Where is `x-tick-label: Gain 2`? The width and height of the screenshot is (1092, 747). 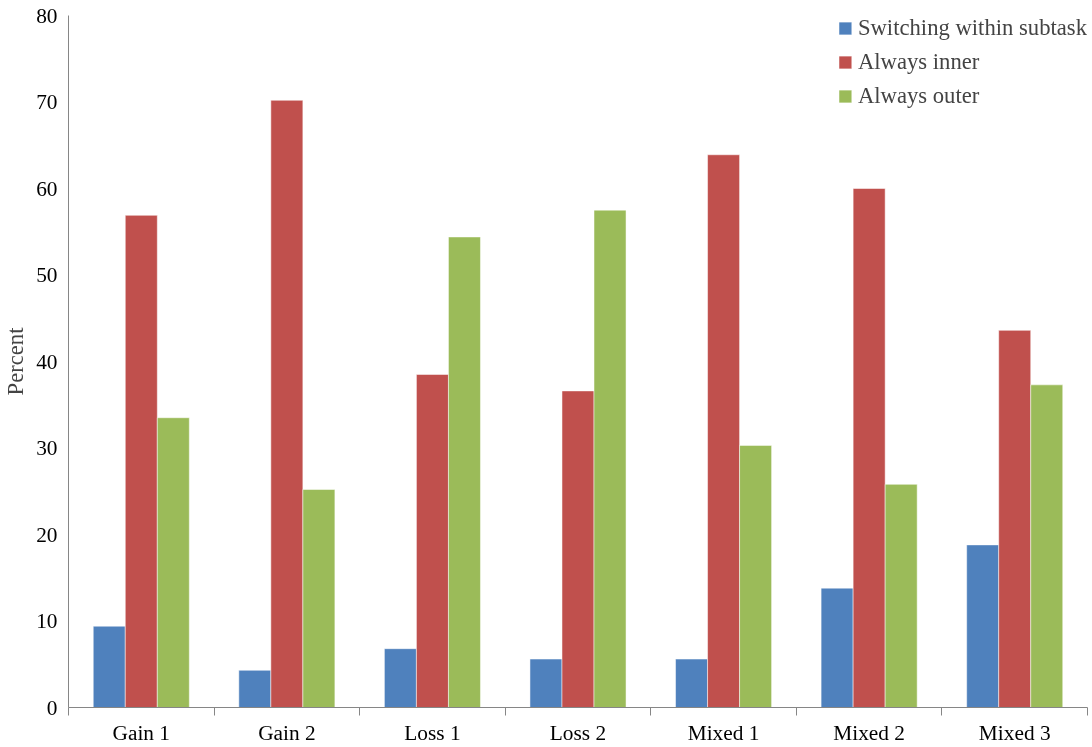 x-tick-label: Gain 2 is located at coordinates (287, 732).